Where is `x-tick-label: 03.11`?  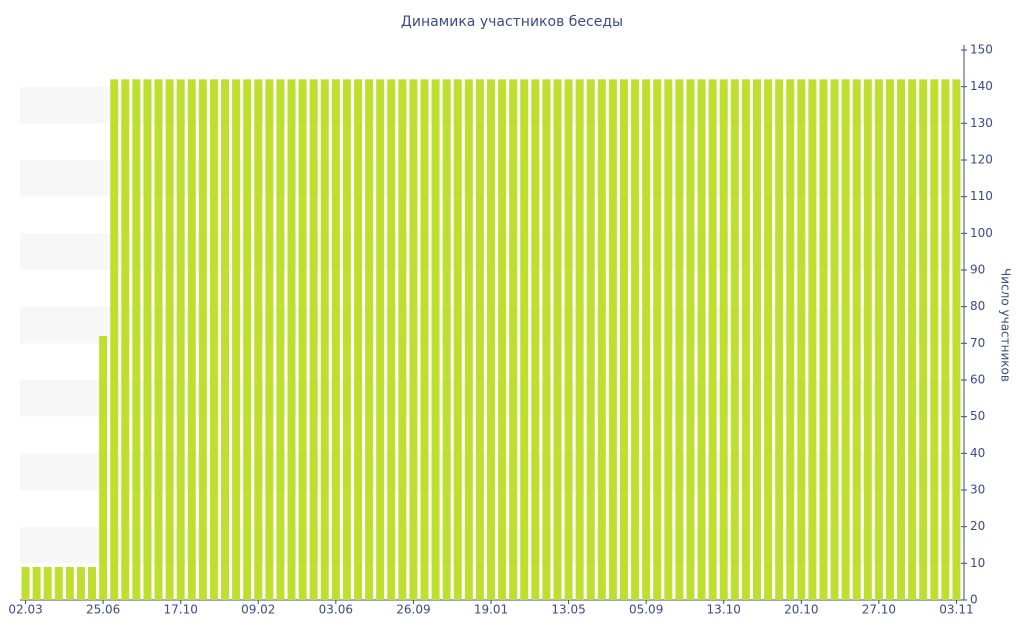 x-tick-label: 03.11 is located at coordinates (956, 610).